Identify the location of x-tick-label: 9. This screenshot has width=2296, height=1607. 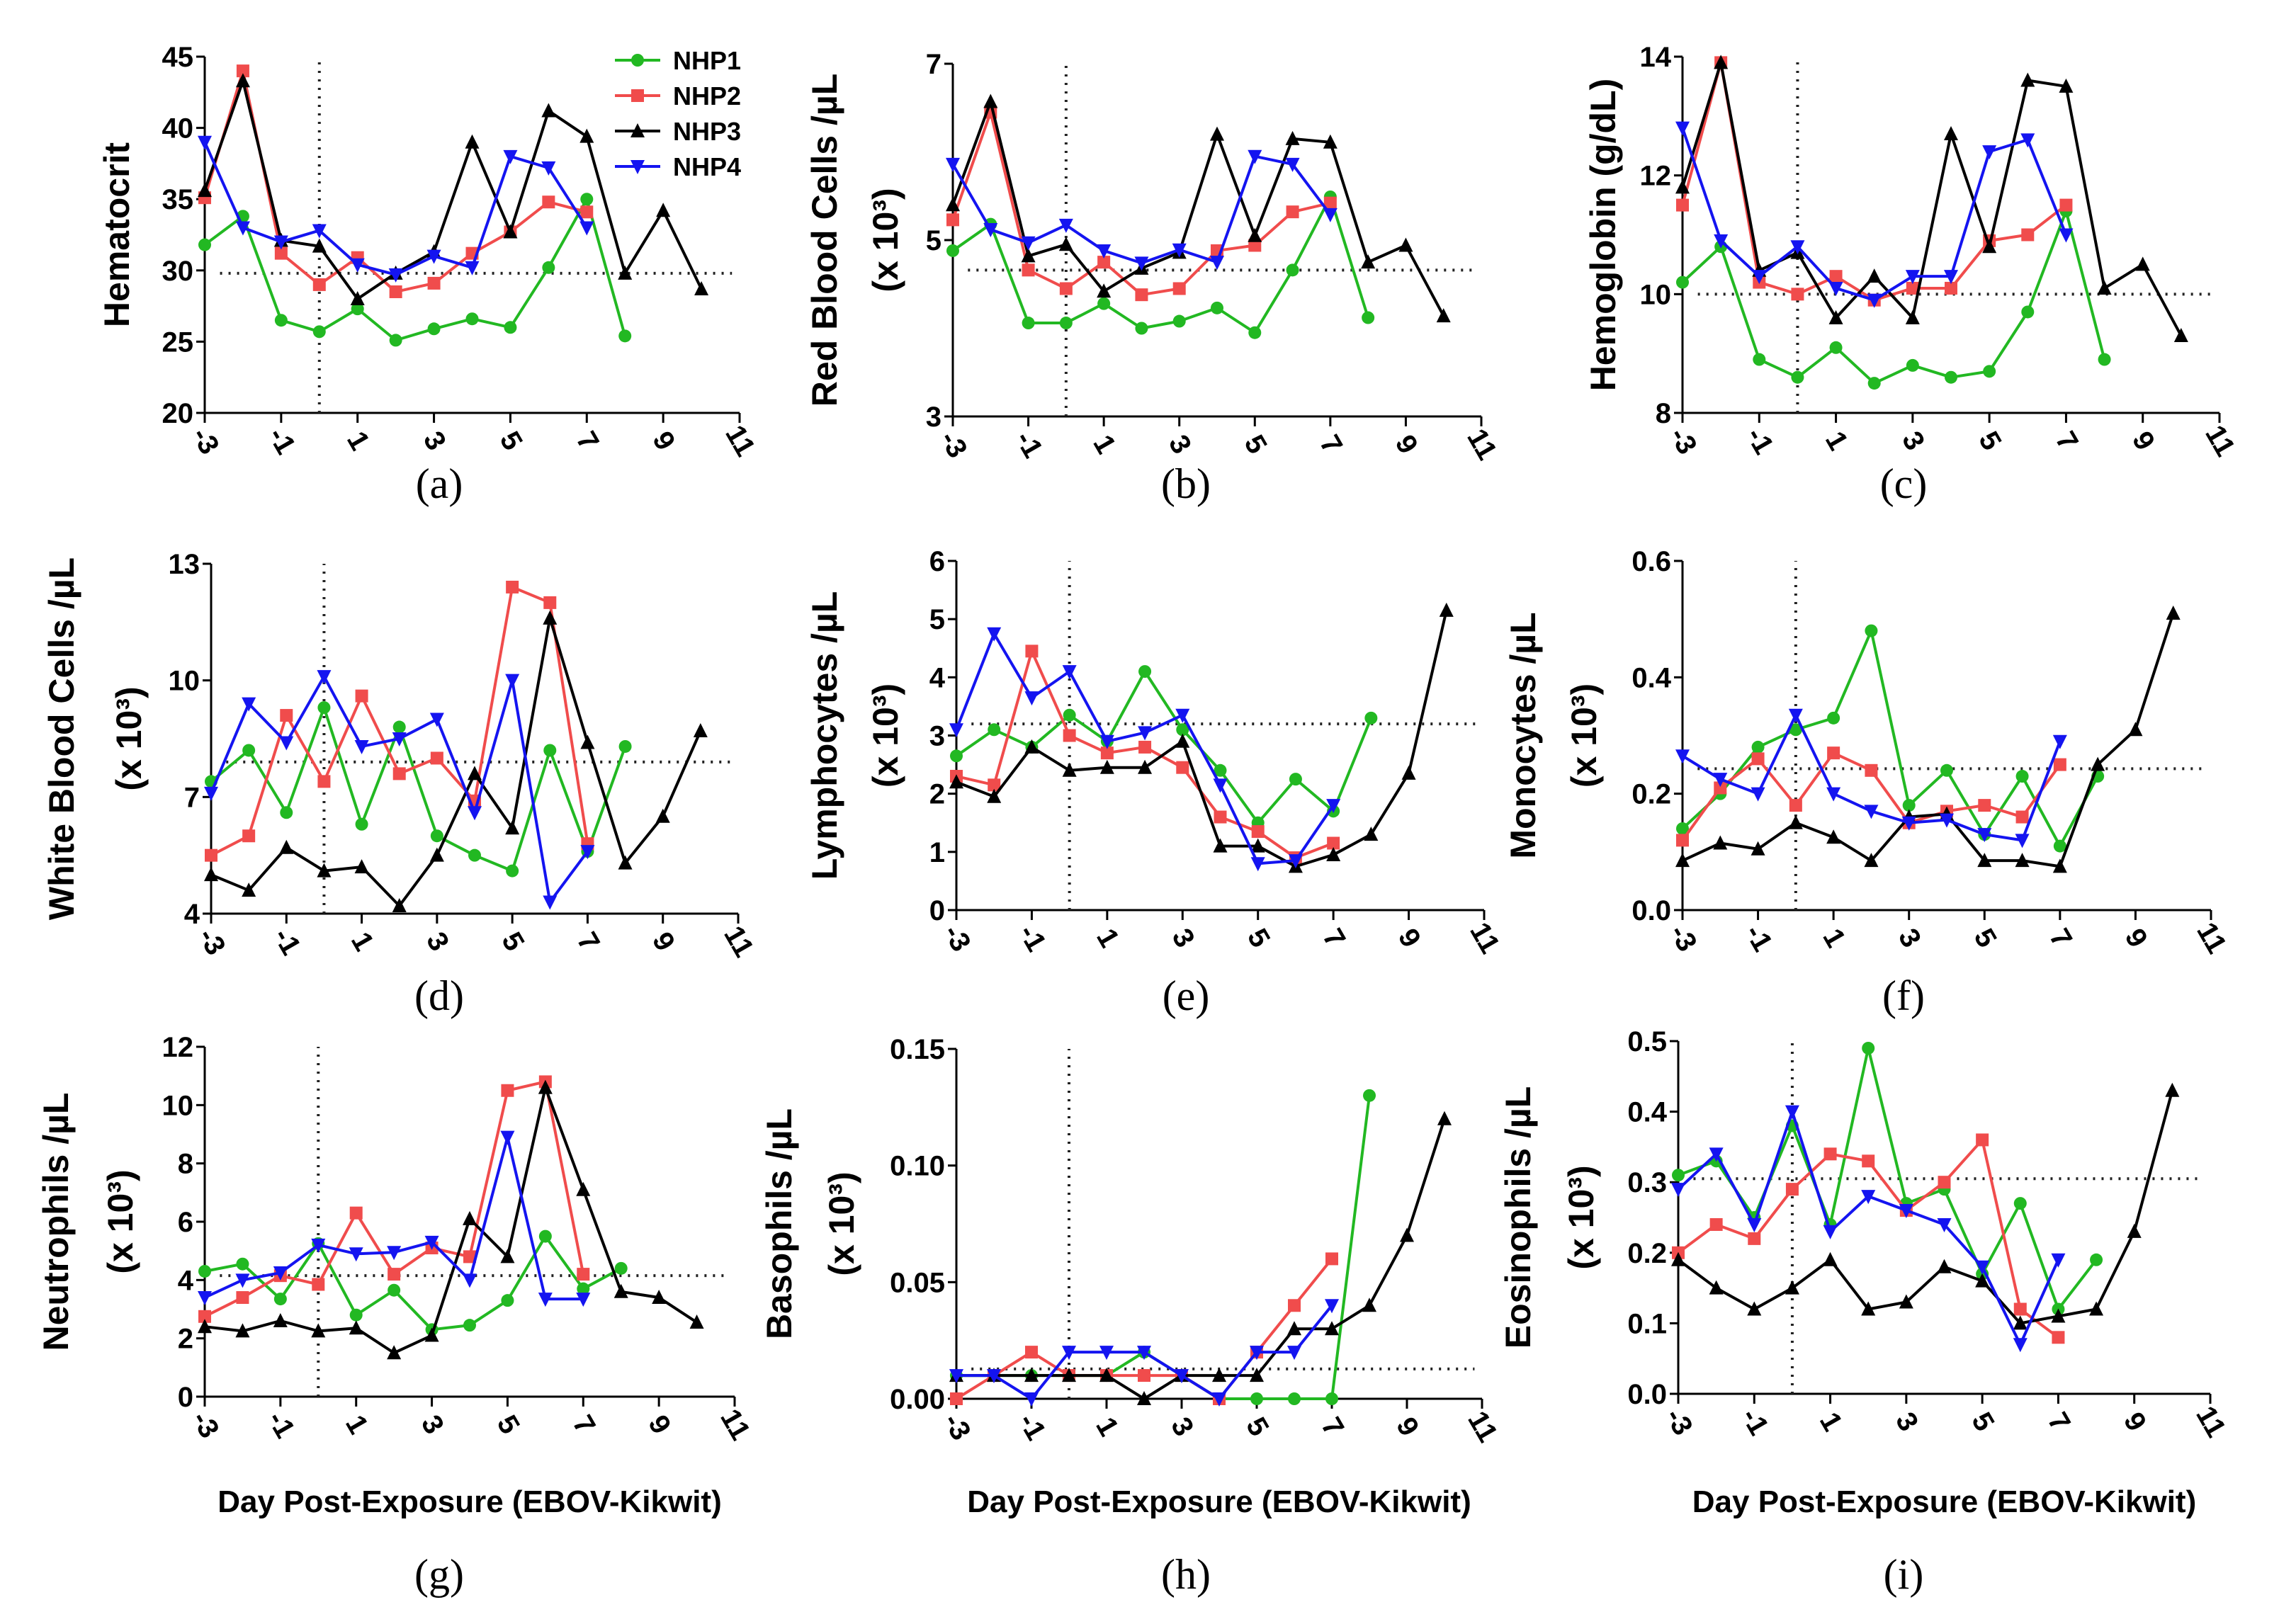
(2143, 440).